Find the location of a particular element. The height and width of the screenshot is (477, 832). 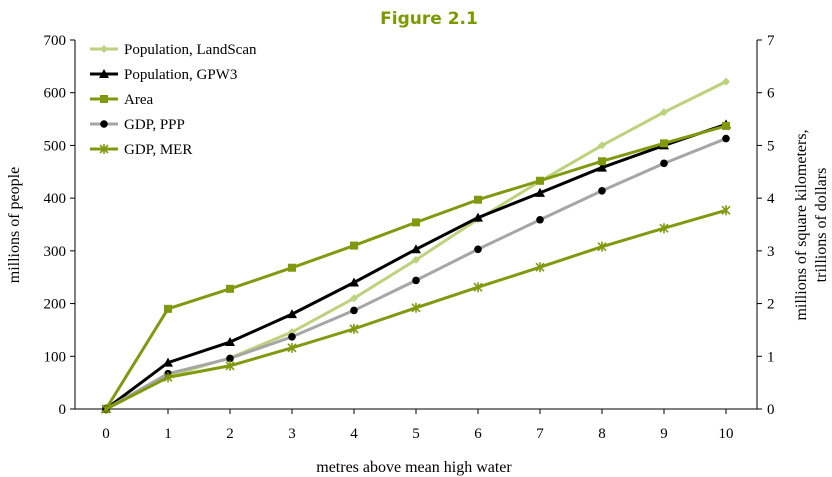

right-y-tick-label: 0 is located at coordinates (771, 410).